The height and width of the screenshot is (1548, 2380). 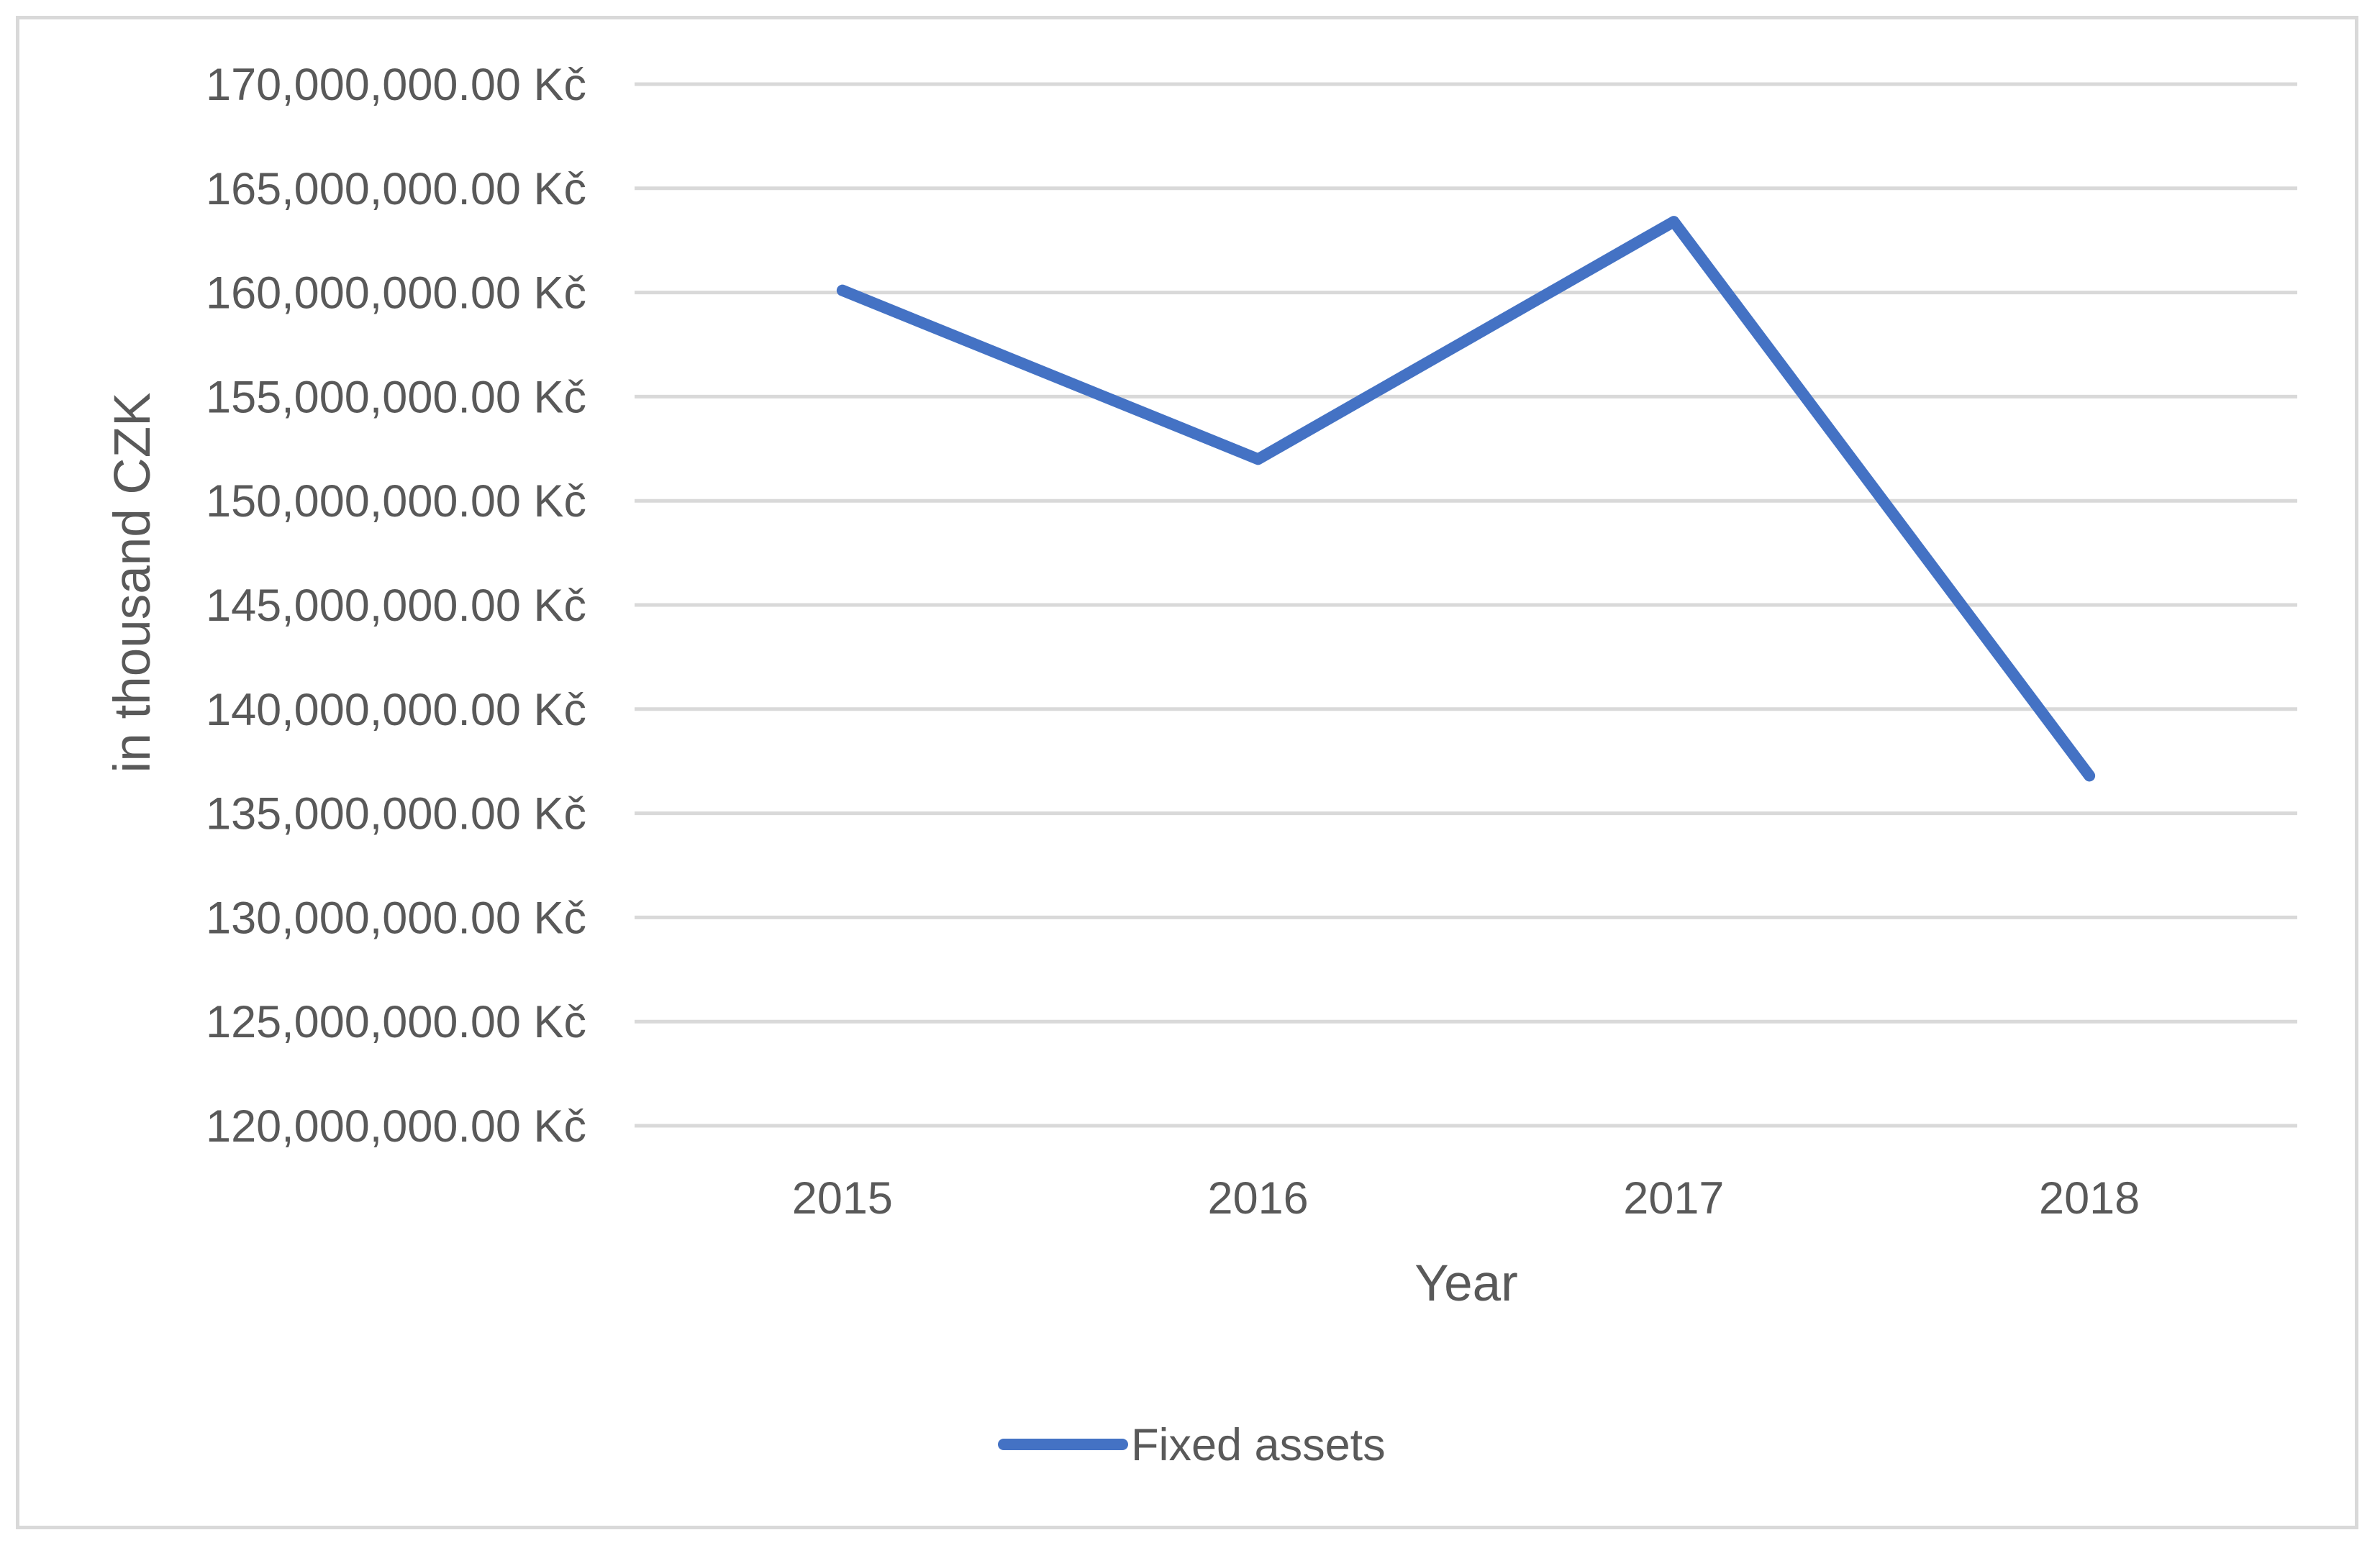 I want to click on y-tick-label: 130,000,000.00 Kč, so click(x=396, y=918).